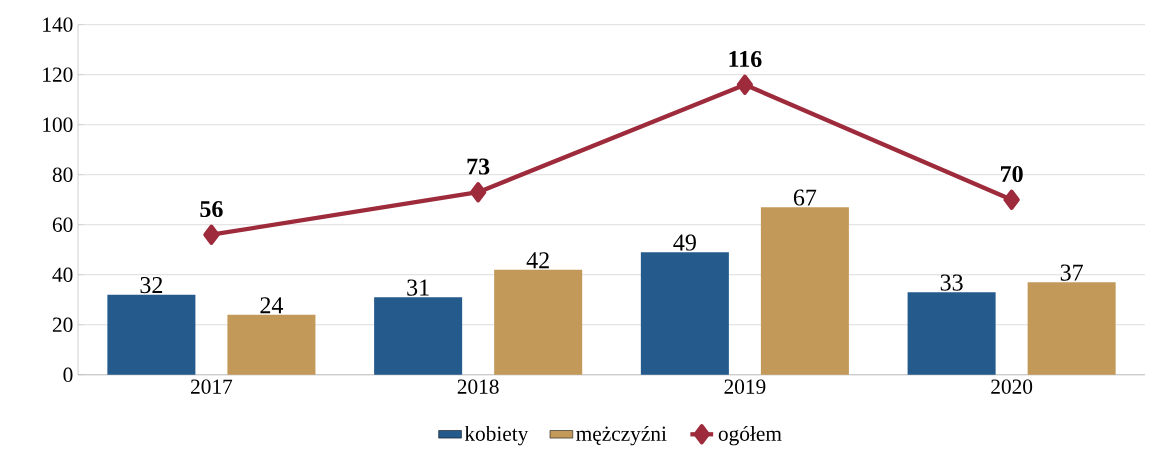 The height and width of the screenshot is (459, 1151). Describe the element at coordinates (418, 287) in the screenshot. I see `data-label: 31` at that location.